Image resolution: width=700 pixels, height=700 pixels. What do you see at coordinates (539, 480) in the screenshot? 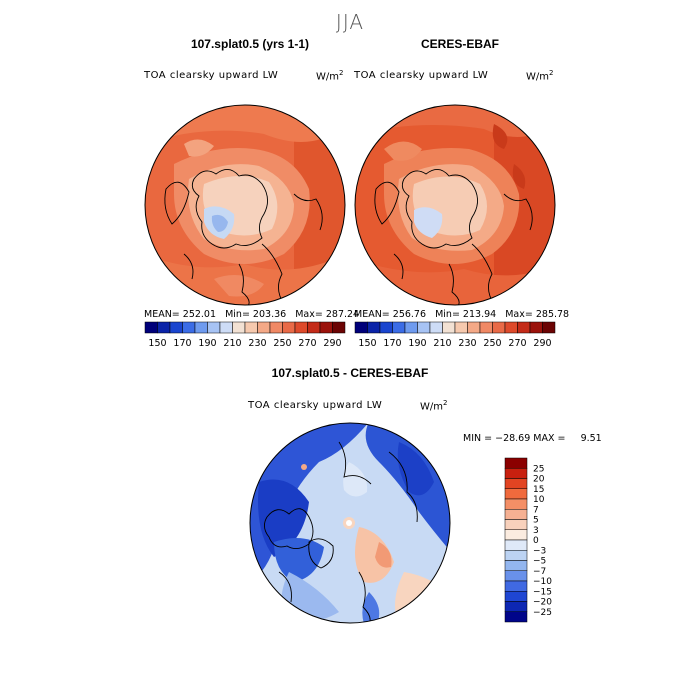
I see `colorbar-label: 20` at bounding box center [539, 480].